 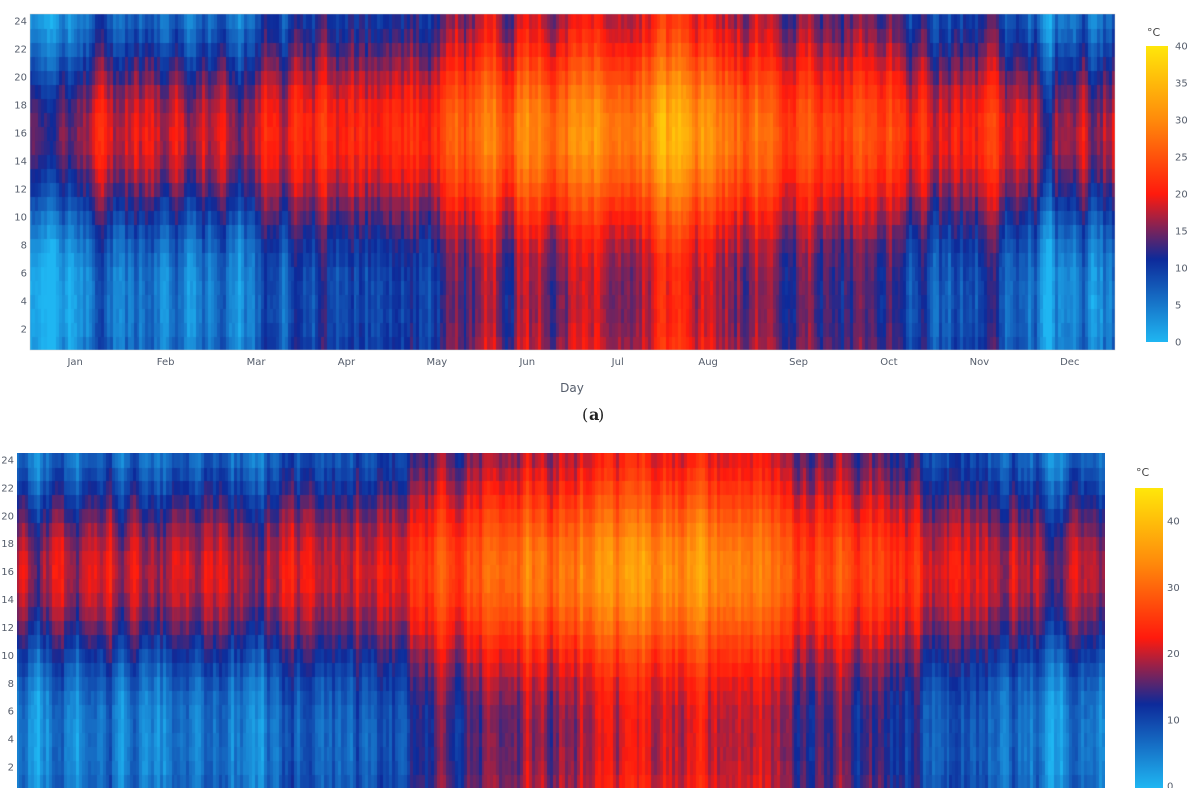 I want to click on colorbar-a-ticks: 0 5 10 15 20 25 30 35 40, so click(x=1181, y=195).